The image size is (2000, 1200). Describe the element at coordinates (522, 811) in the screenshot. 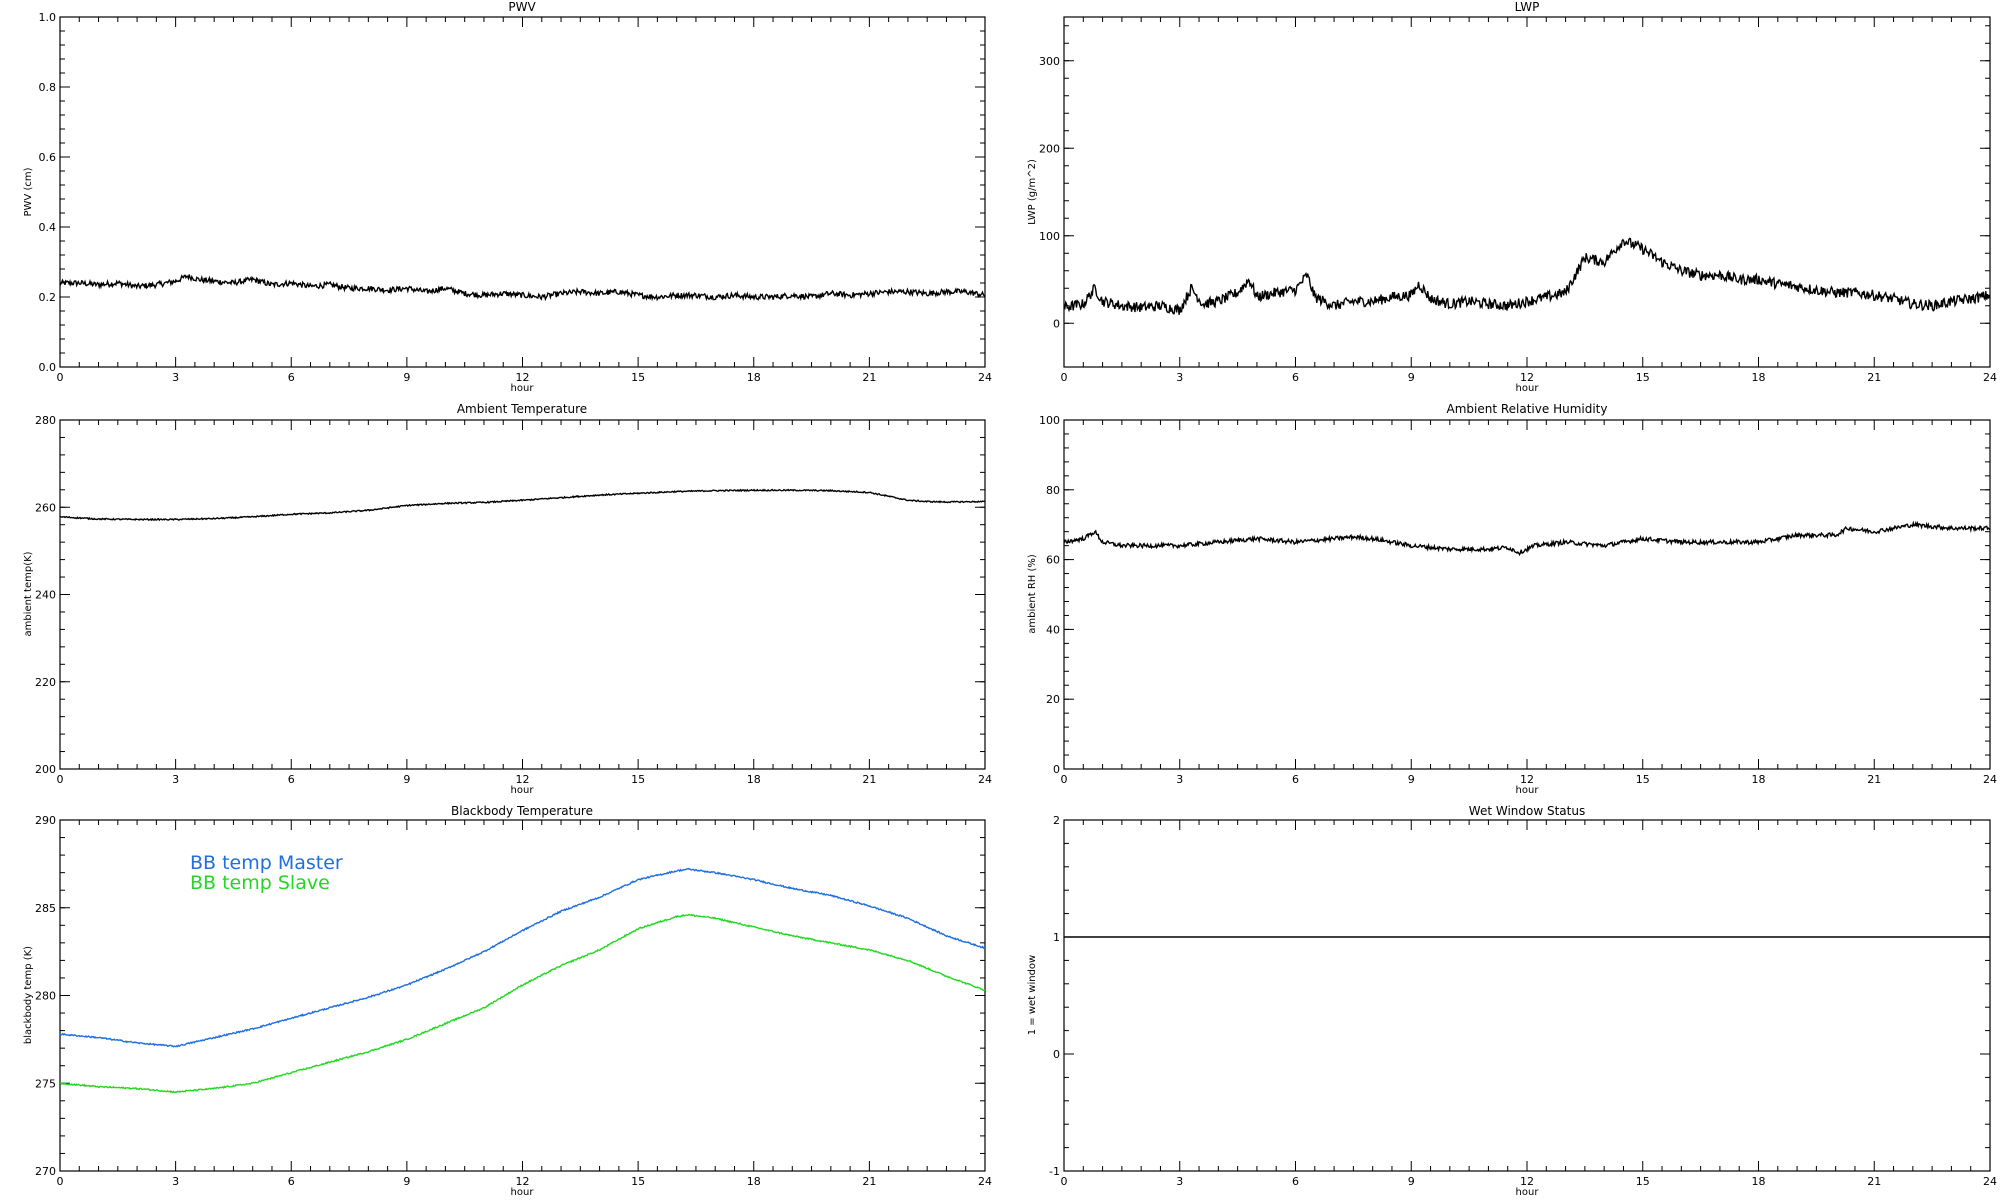

I see `panel-title: Blackbody Temperature` at that location.